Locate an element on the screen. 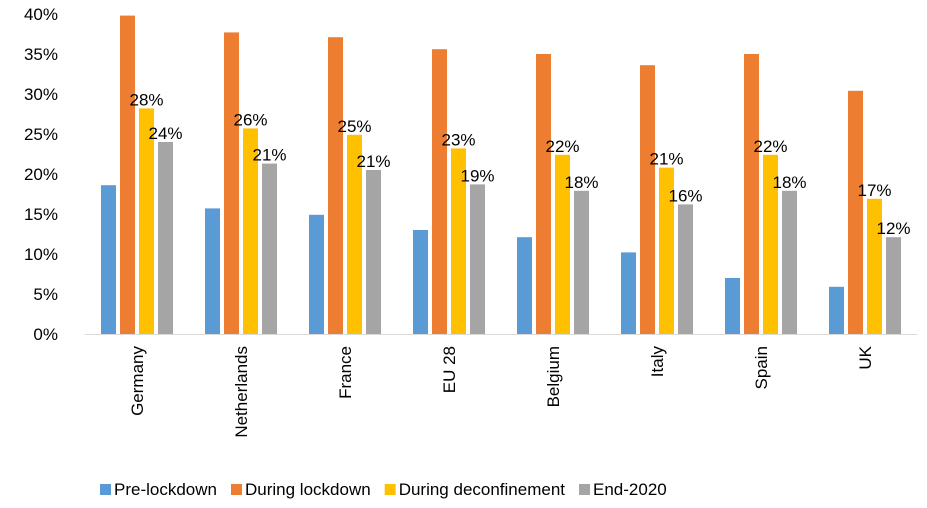  data-label: 16% is located at coordinates (685, 195).